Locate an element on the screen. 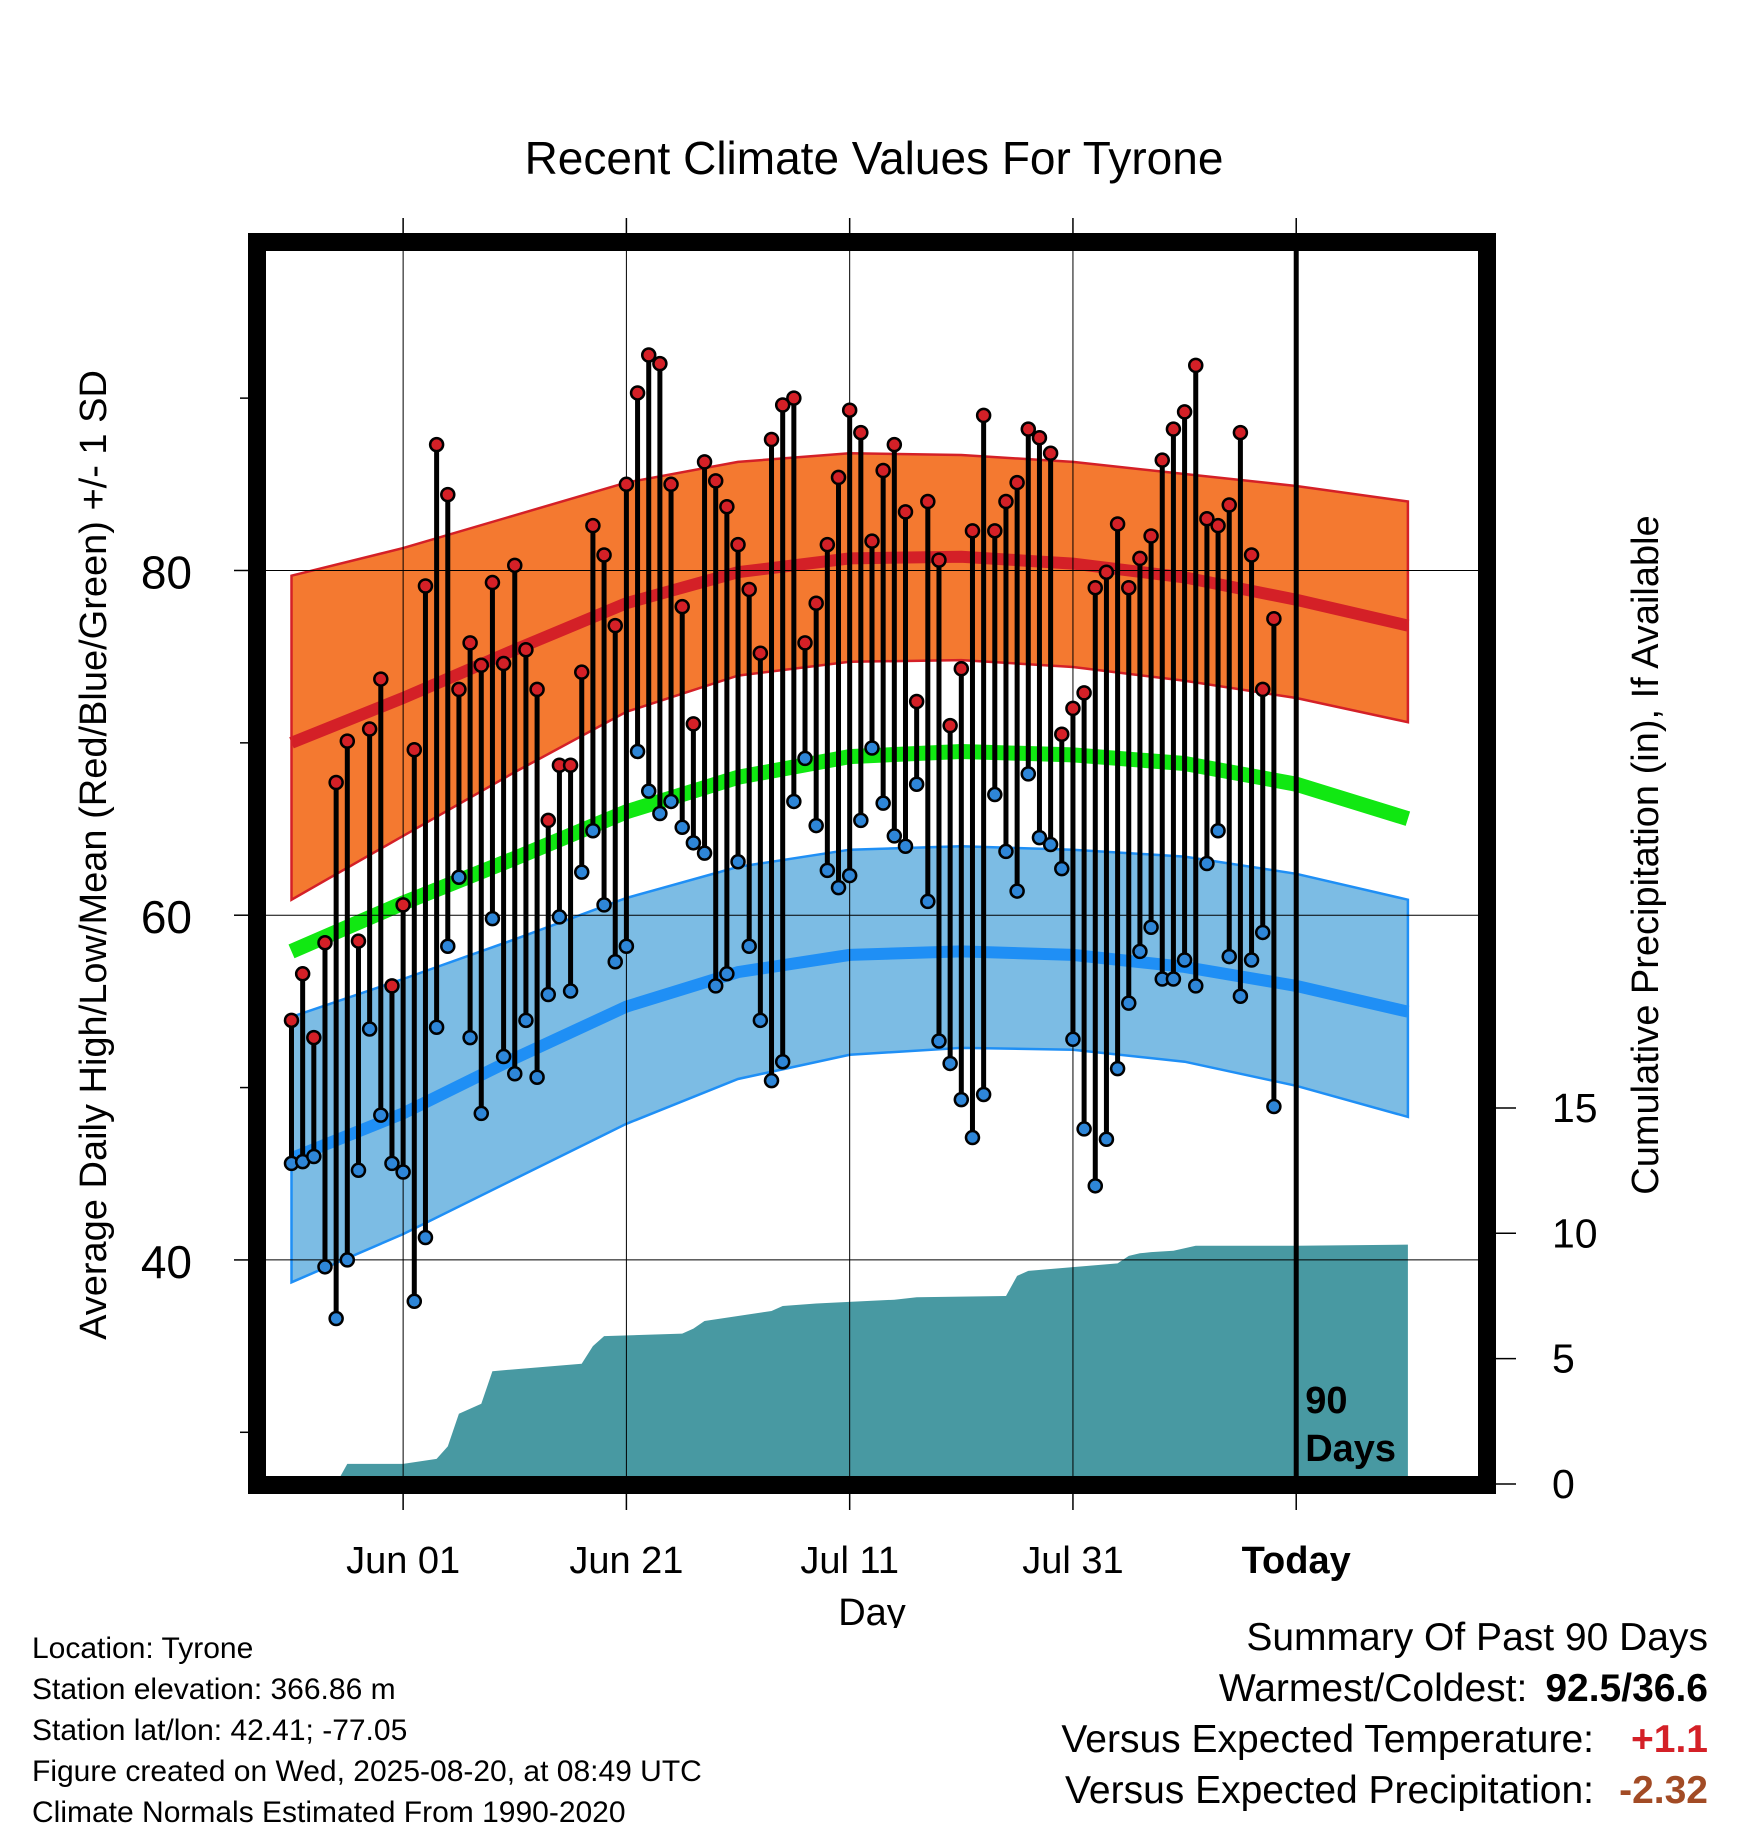 The width and height of the screenshot is (1748, 1833). x-tick-label: Jul 31 is located at coordinates (1072, 1561).